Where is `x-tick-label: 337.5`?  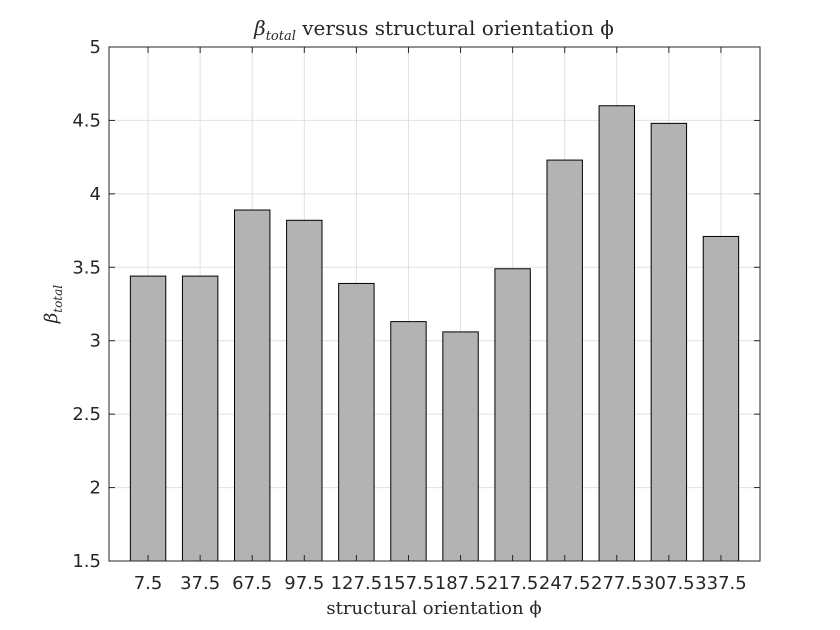 x-tick-label: 337.5 is located at coordinates (721, 583).